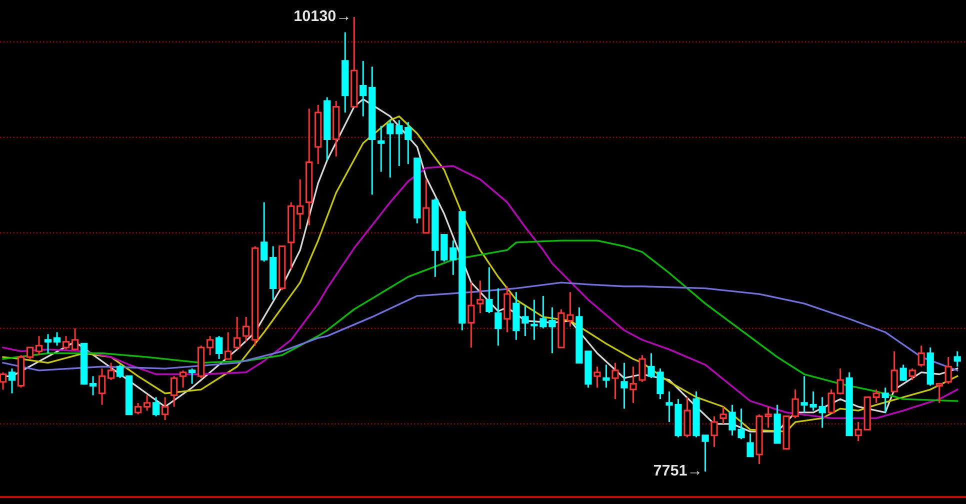 This screenshot has height=504, width=966. I want to click on annotation: 10130→, so click(321, 16).